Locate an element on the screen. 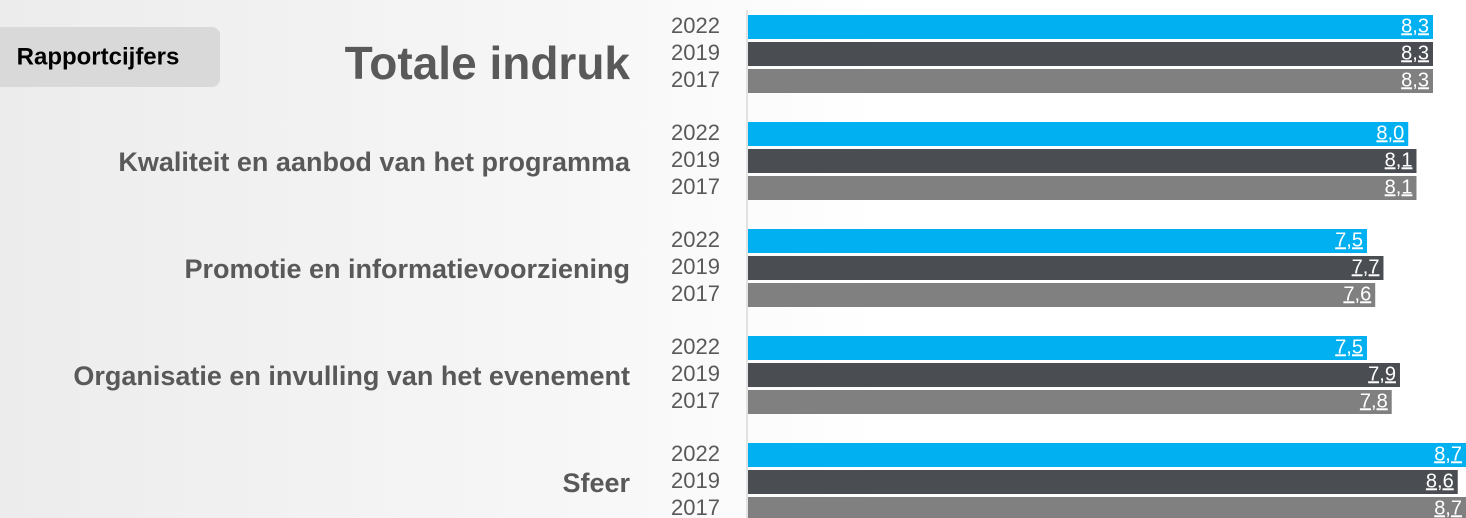 Image resolution: width=1466 pixels, height=518 pixels. value-label: 8,0 is located at coordinates (1390, 133).